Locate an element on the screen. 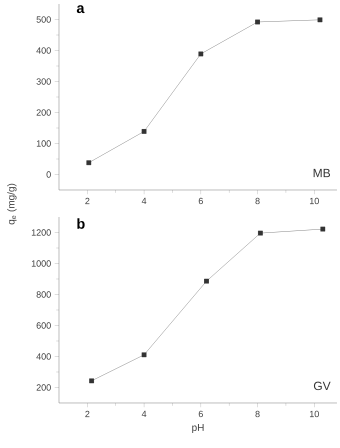 The height and width of the screenshot is (448, 340). chart-title: b is located at coordinates (81, 223).